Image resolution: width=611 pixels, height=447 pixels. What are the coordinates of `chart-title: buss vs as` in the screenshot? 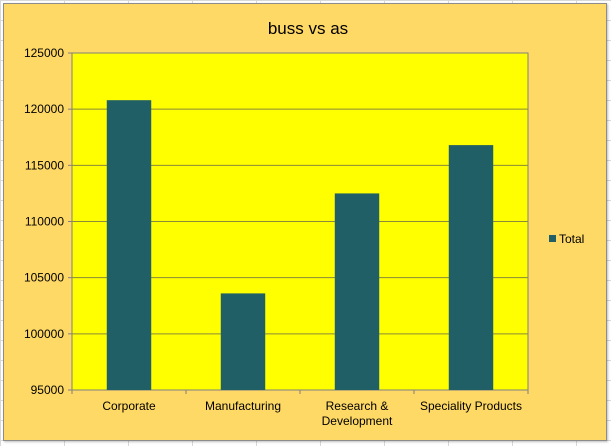 It's located at (308, 28).